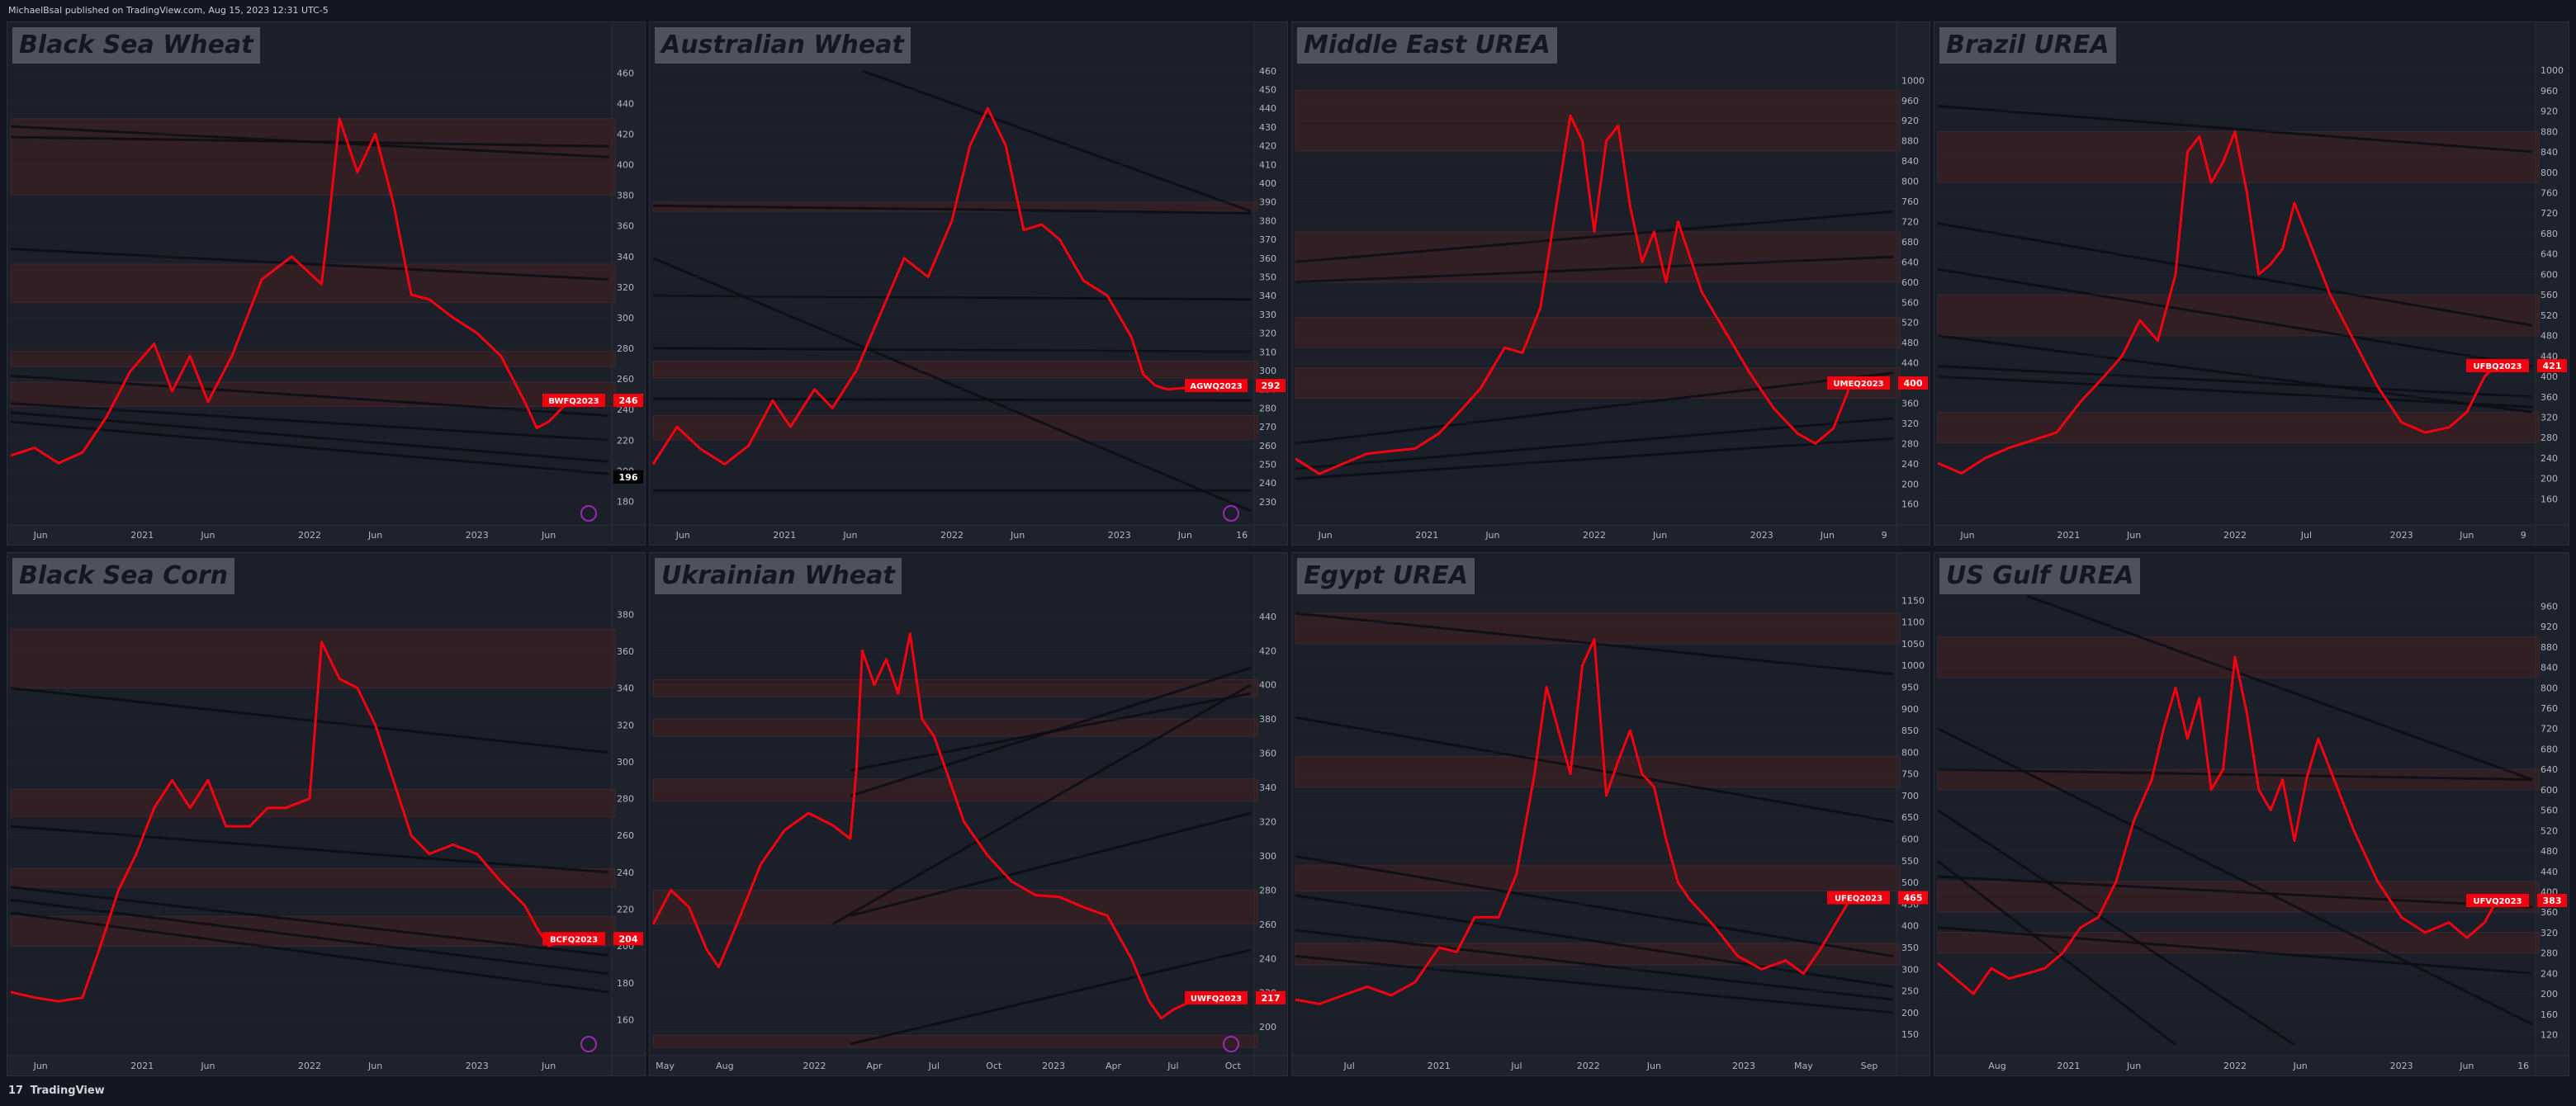  Describe the element at coordinates (1235, 386) in the screenshot. I see `price-tag: AGWQ2023 292` at that location.